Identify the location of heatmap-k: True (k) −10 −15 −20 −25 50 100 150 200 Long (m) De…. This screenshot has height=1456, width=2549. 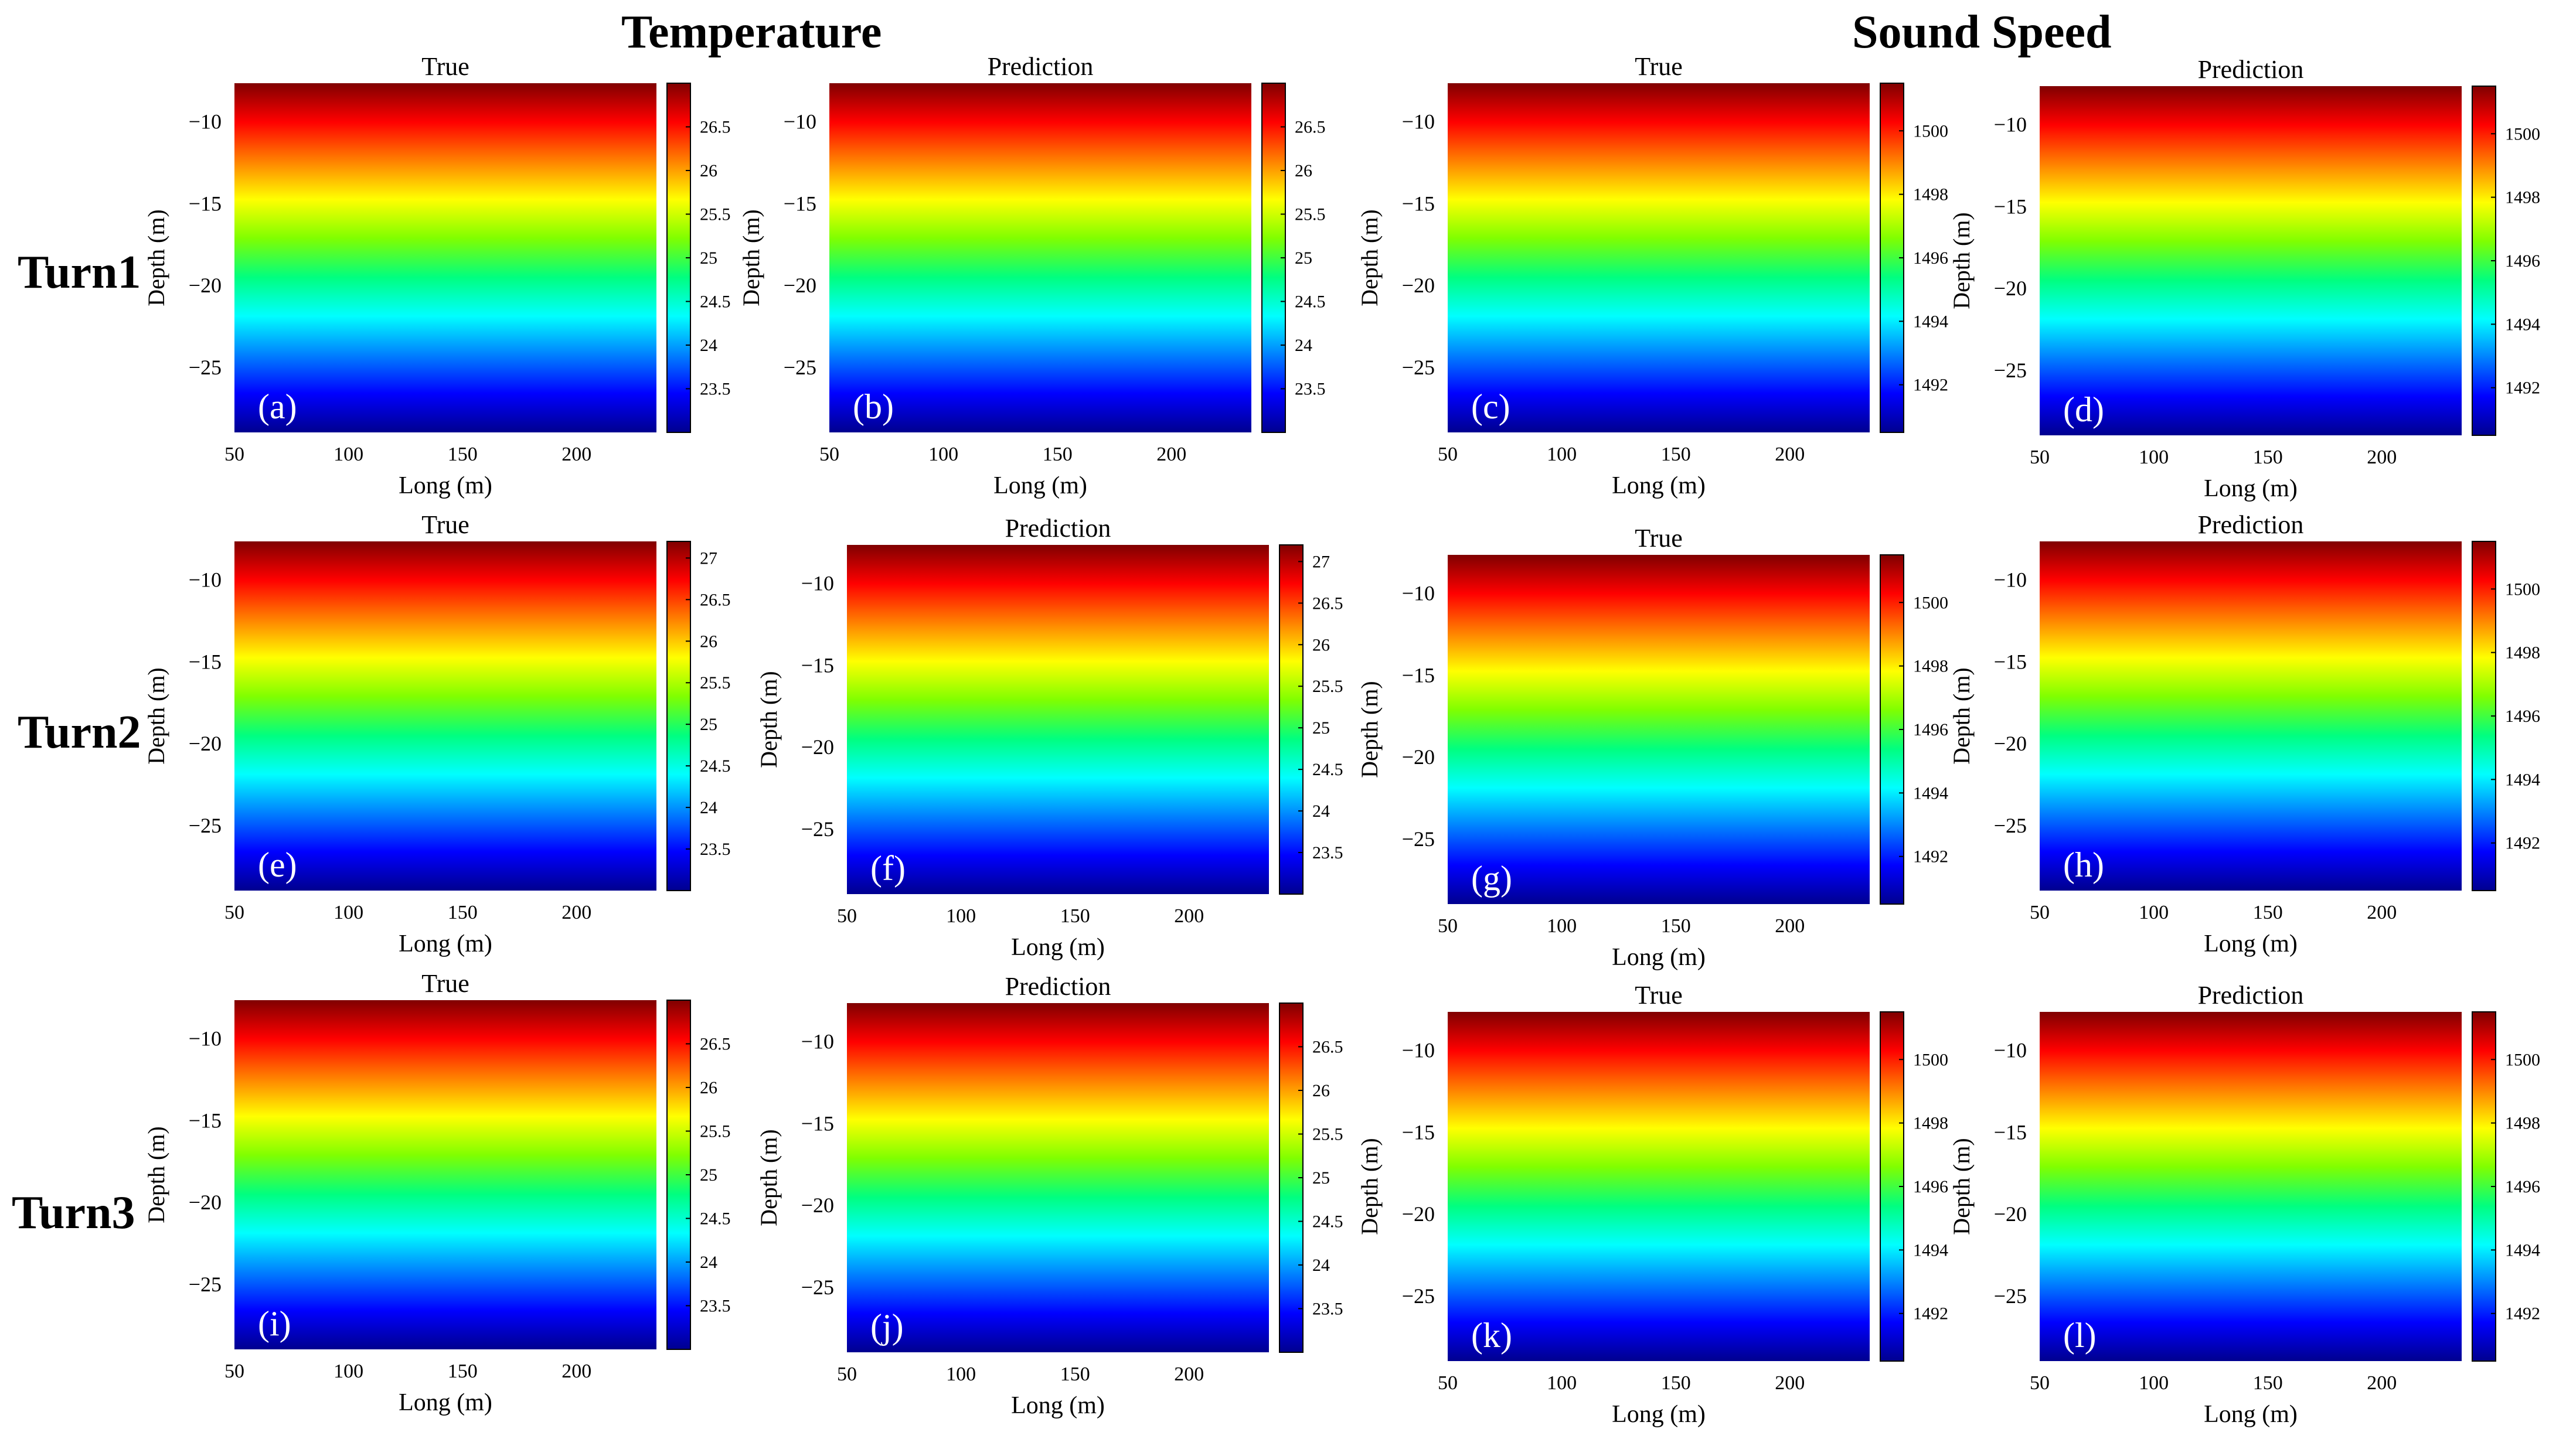
(1652, 1204).